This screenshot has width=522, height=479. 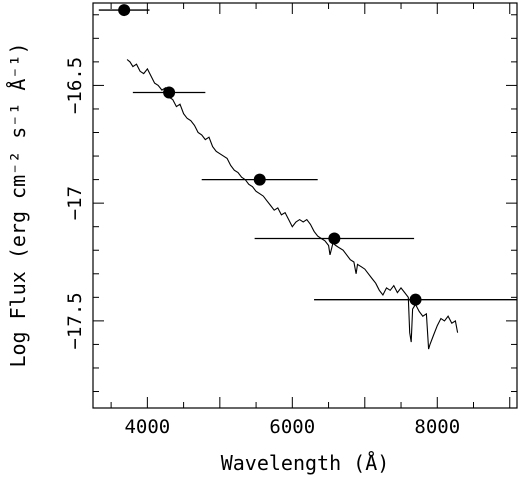 I want to click on x-axis-title: Wavelength (Å), so click(x=305, y=463).